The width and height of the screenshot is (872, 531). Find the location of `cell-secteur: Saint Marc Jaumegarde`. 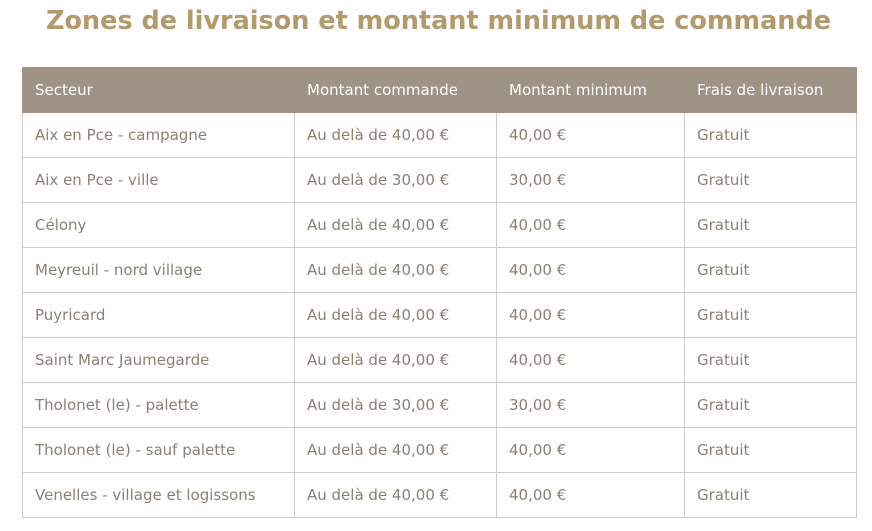

cell-secteur: Saint Marc Jaumegarde is located at coordinates (158, 360).